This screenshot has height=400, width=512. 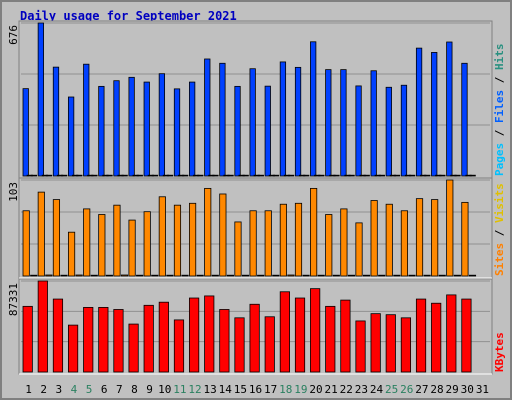 What do you see at coordinates (346, 389) in the screenshot?
I see `day-label-22: 22` at bounding box center [346, 389].